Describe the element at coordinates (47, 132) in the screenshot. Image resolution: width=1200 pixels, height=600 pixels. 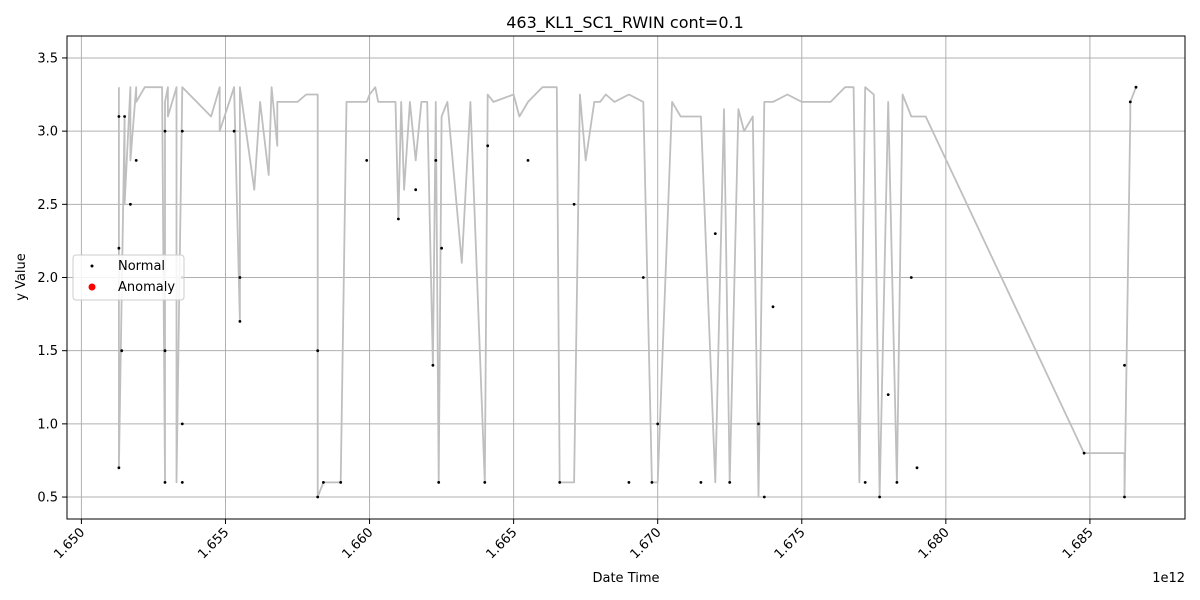
I see `y-tick-label: 3.0` at that location.